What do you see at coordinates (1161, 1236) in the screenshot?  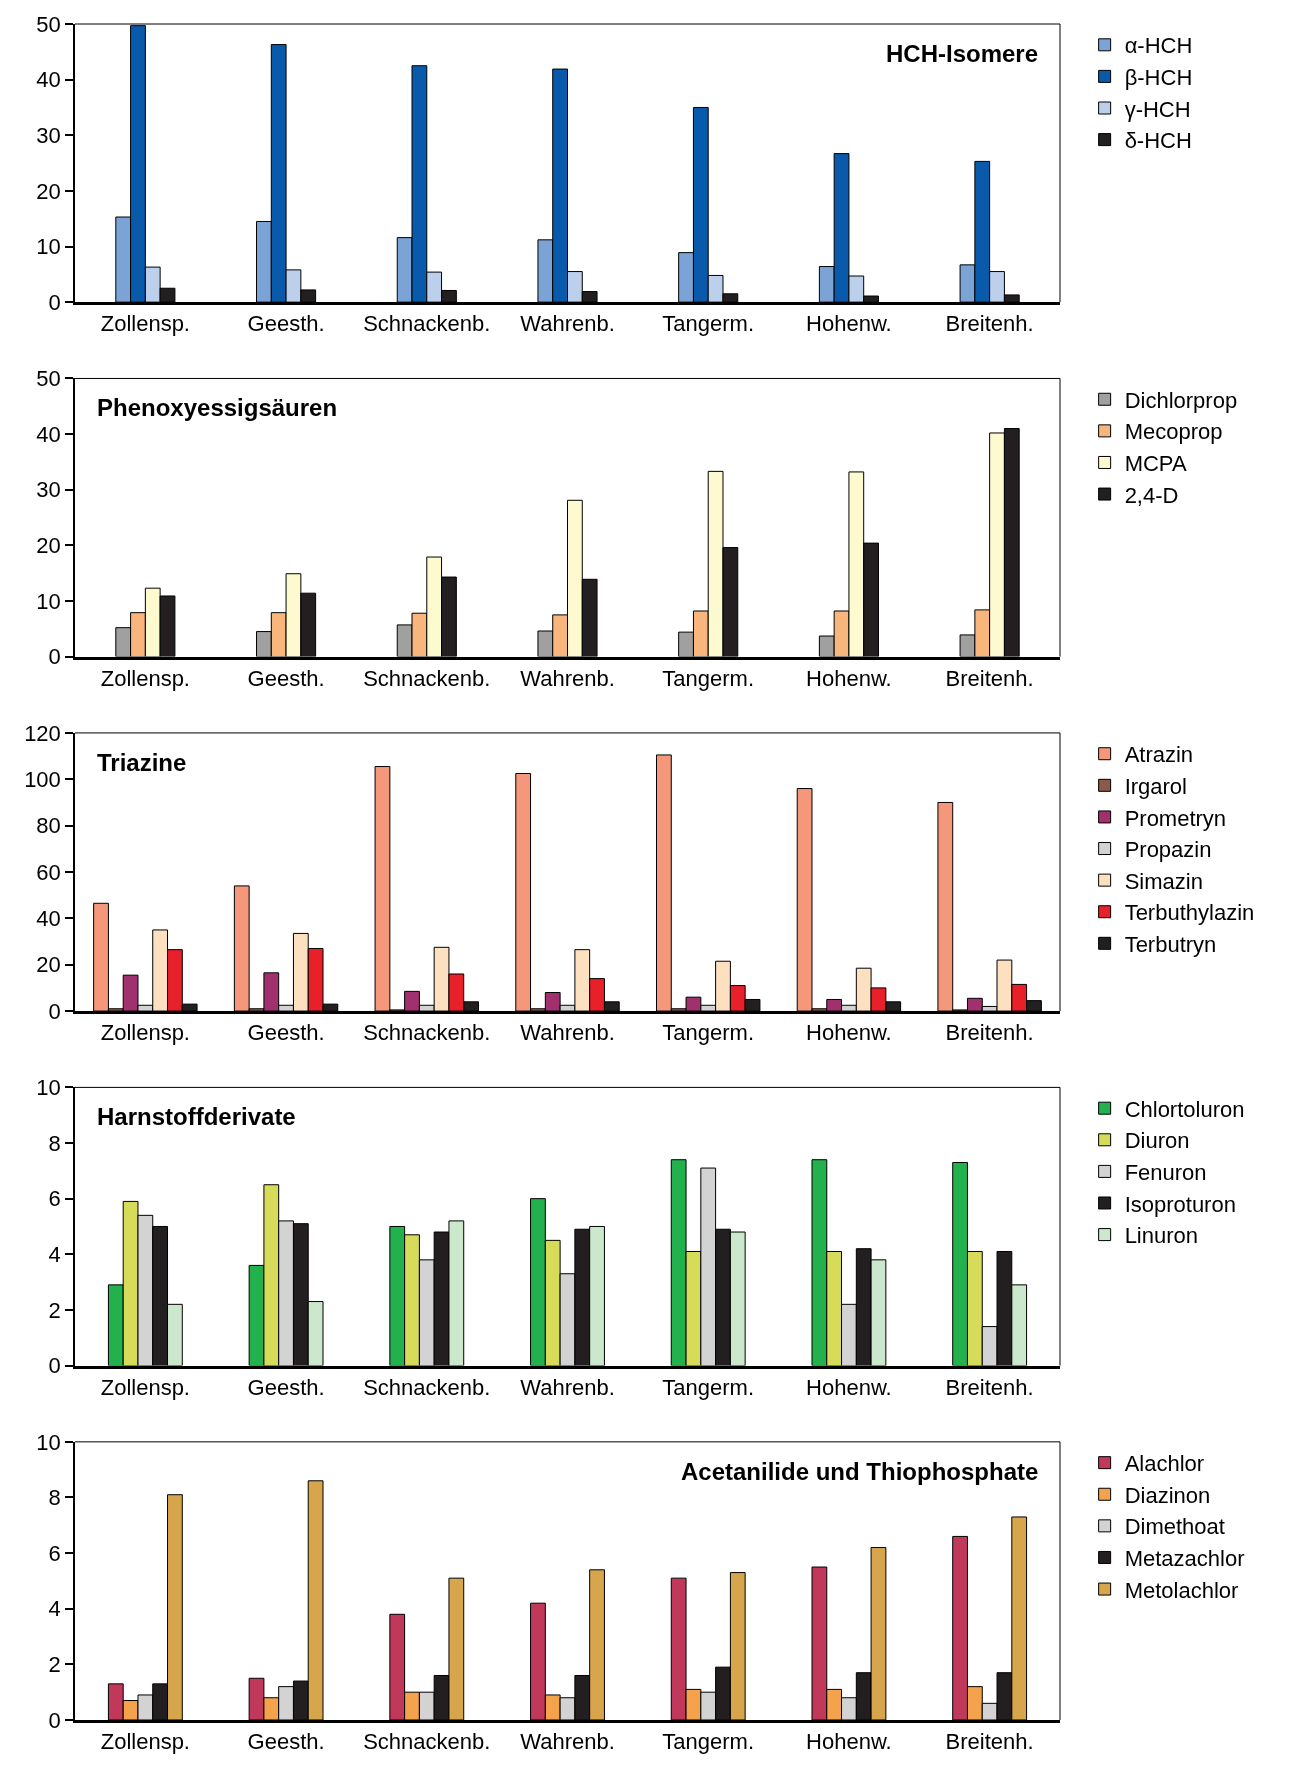 I see `legend-label: Linuron` at bounding box center [1161, 1236].